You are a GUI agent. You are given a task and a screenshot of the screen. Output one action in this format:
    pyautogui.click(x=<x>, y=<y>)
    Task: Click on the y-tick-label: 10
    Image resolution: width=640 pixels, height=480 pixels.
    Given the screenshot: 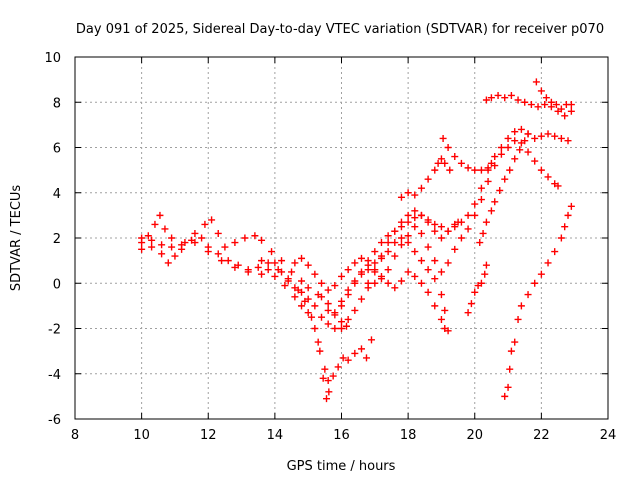 What is the action you would take?
    pyautogui.click(x=52, y=58)
    